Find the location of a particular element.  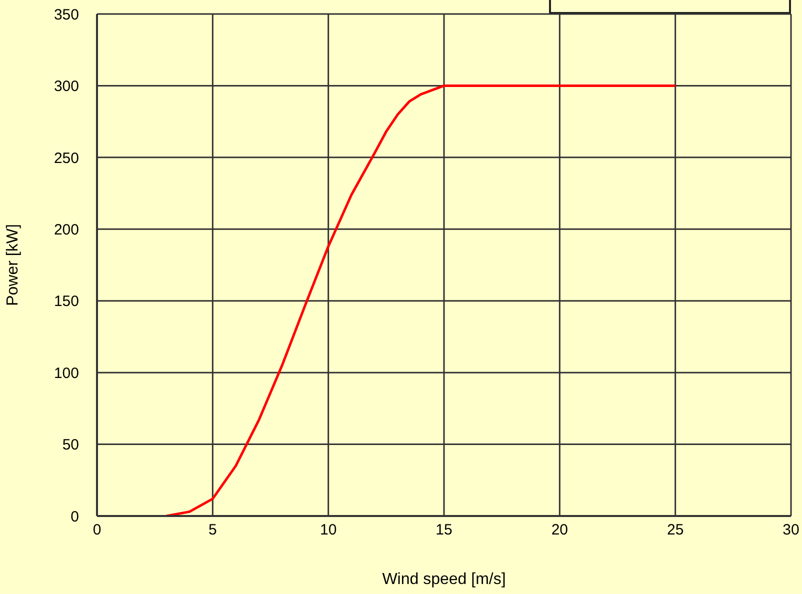

y-tick-label: 350 is located at coordinates (66, 15).